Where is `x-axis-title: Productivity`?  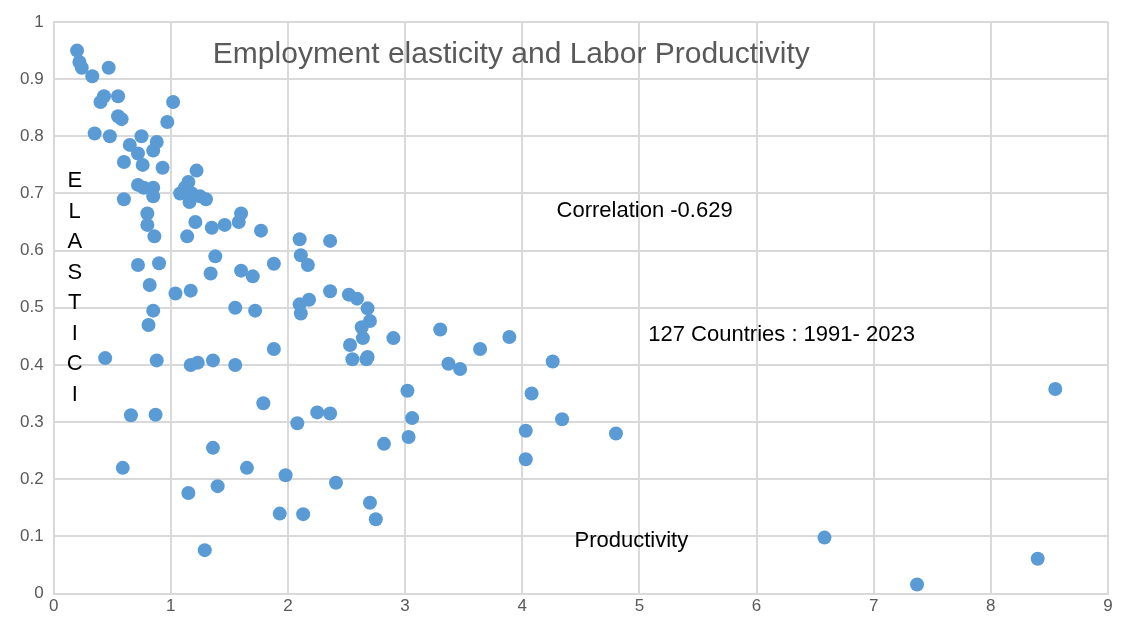 x-axis-title: Productivity is located at coordinates (631, 539).